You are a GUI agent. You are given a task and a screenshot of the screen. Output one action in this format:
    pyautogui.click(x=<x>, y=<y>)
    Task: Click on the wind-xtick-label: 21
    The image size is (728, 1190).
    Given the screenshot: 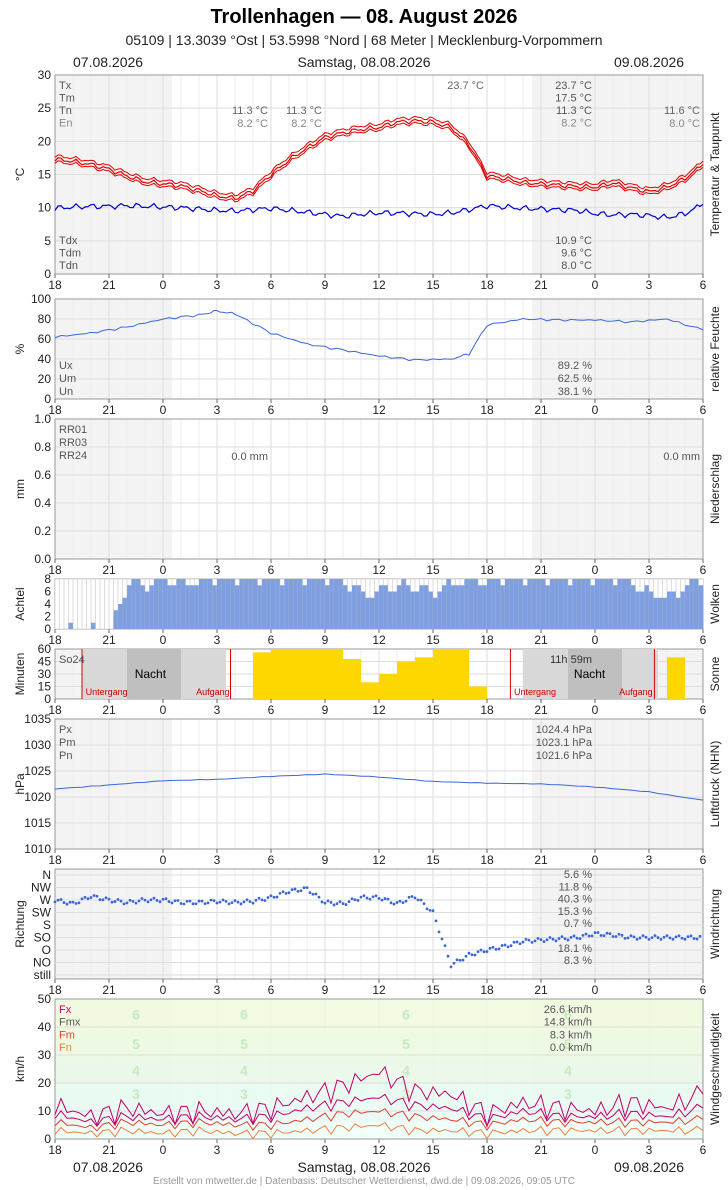 What is the action you would take?
    pyautogui.click(x=541, y=1150)
    